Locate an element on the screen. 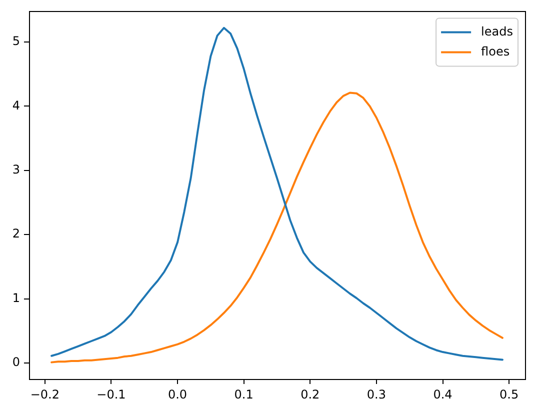  x-tick-label: 0.5 is located at coordinates (509, 394).